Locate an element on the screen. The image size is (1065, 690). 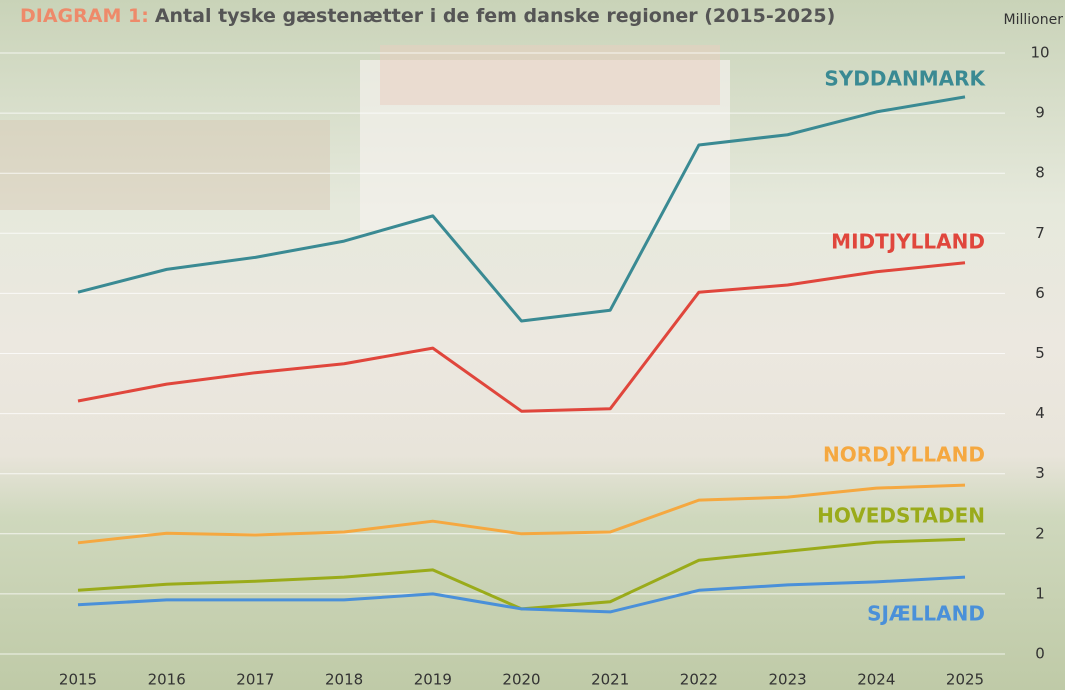
x-tick-label: 2020 is located at coordinates (521, 680).